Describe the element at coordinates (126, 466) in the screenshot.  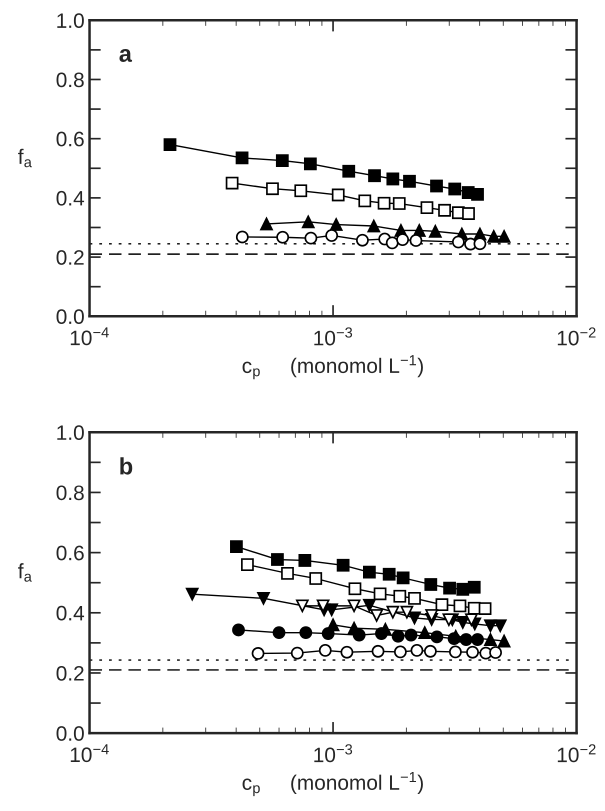
I see `annotation: b` at that location.